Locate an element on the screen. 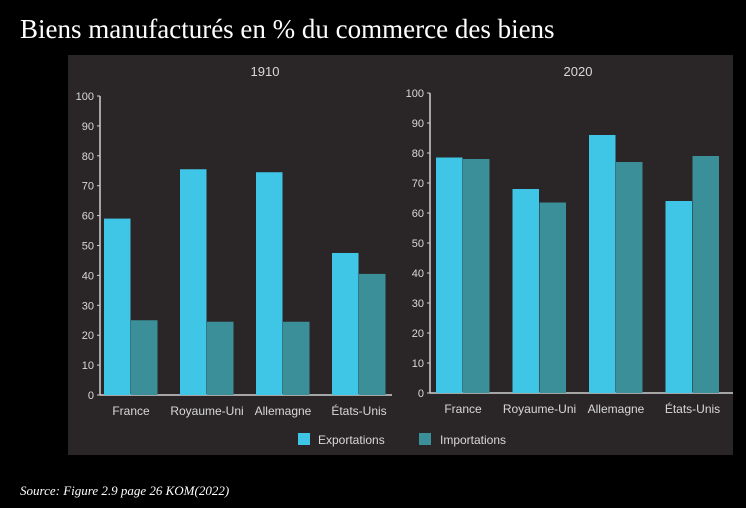 Image resolution: width=746 pixels, height=508 pixels. legend-label-import: Importations is located at coordinates (473, 440).